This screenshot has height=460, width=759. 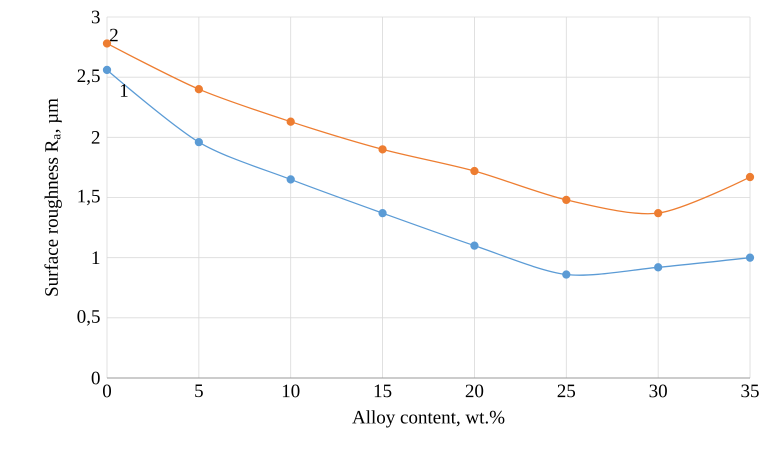 What do you see at coordinates (96, 378) in the screenshot?
I see `y-tick-label: 0` at bounding box center [96, 378].